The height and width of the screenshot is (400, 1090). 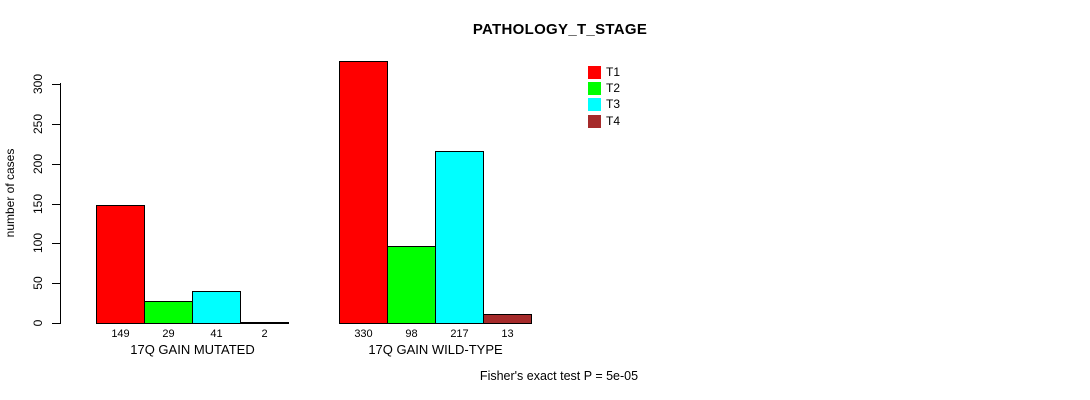 What do you see at coordinates (38, 283) in the screenshot?
I see `y-tick-label: 50` at bounding box center [38, 283].